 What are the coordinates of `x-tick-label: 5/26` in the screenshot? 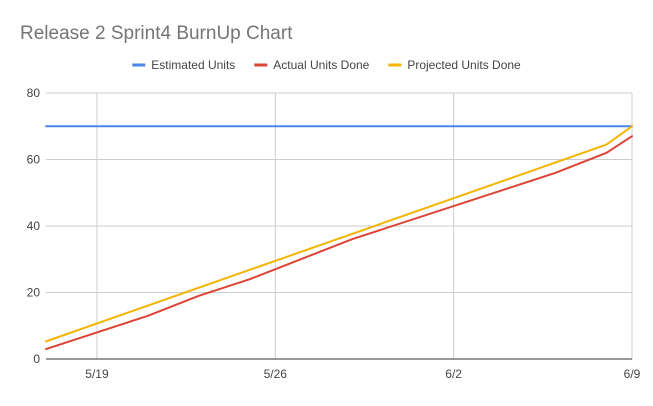 It's located at (276, 374).